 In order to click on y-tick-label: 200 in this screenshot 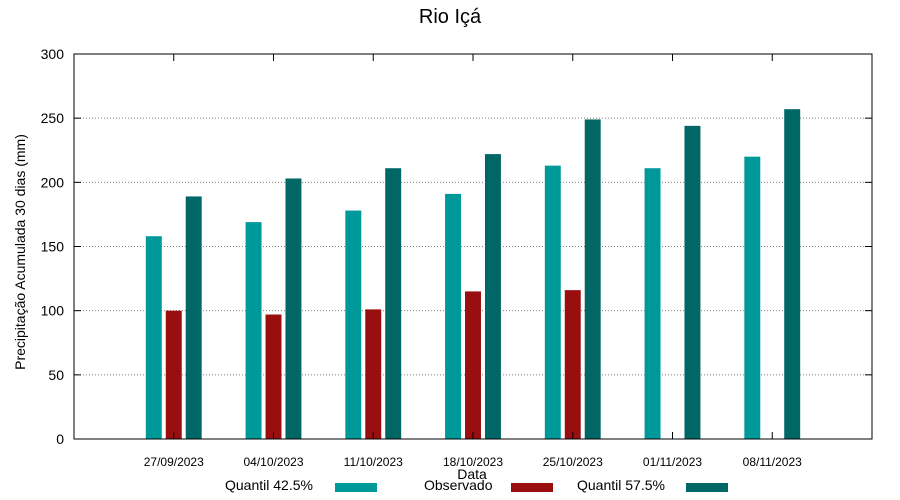, I will do `click(53, 182)`.